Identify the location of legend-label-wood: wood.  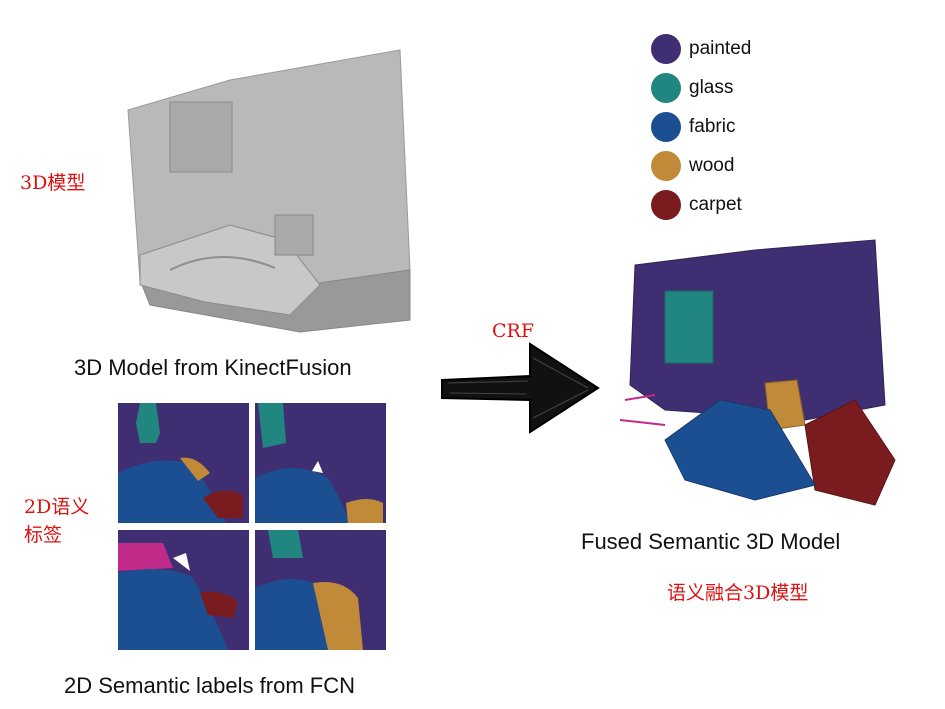
(712, 165).